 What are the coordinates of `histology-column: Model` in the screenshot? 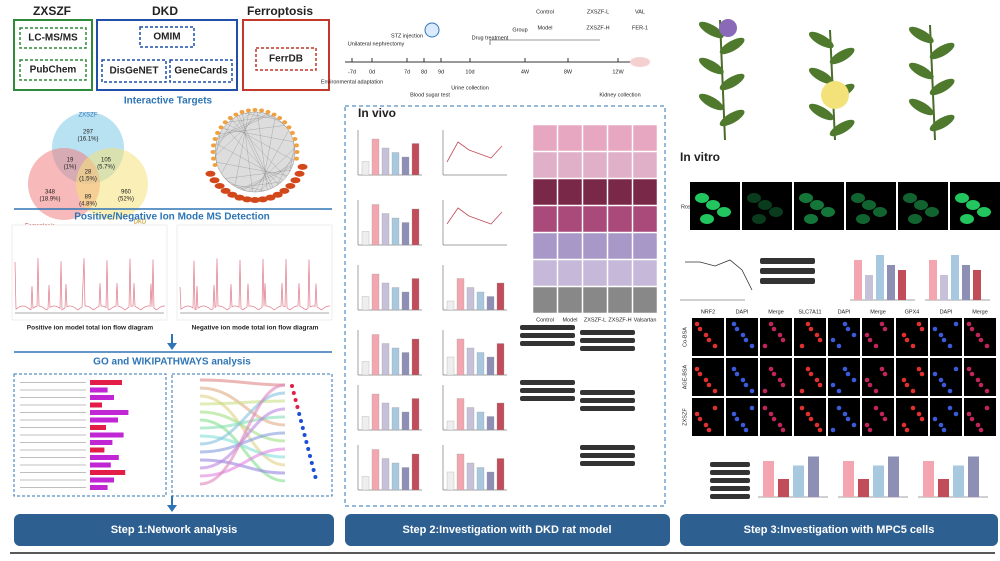 It's located at (570, 320).